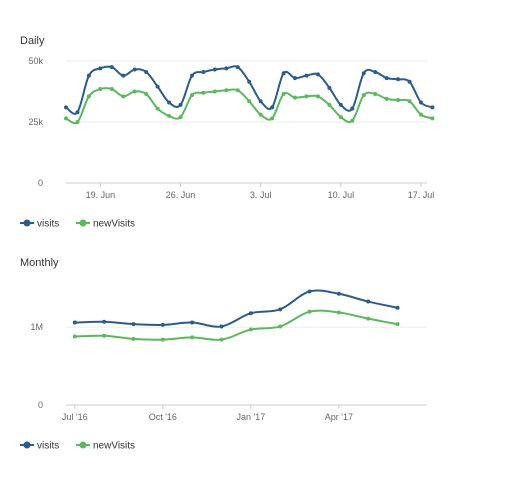 The height and width of the screenshot is (479, 526). I want to click on daily-legend-newvisits: newVisits, so click(105, 224).